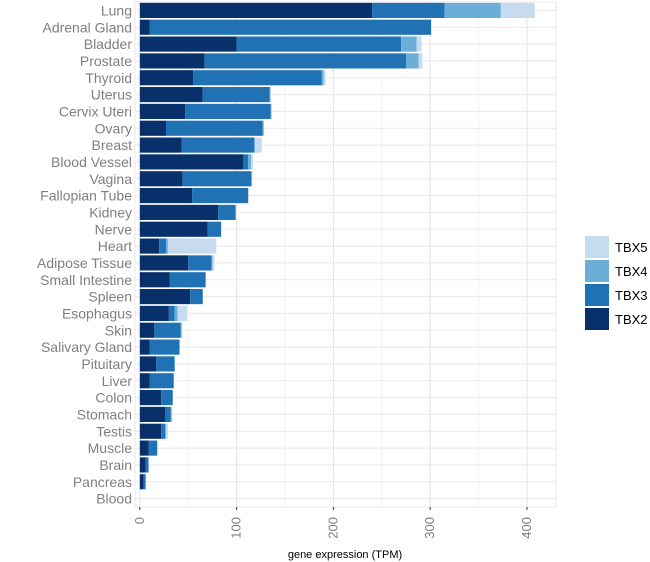 Image resolution: width=650 pixels, height=562 pixels. I want to click on legend-swatch-tbx2, so click(597, 319).